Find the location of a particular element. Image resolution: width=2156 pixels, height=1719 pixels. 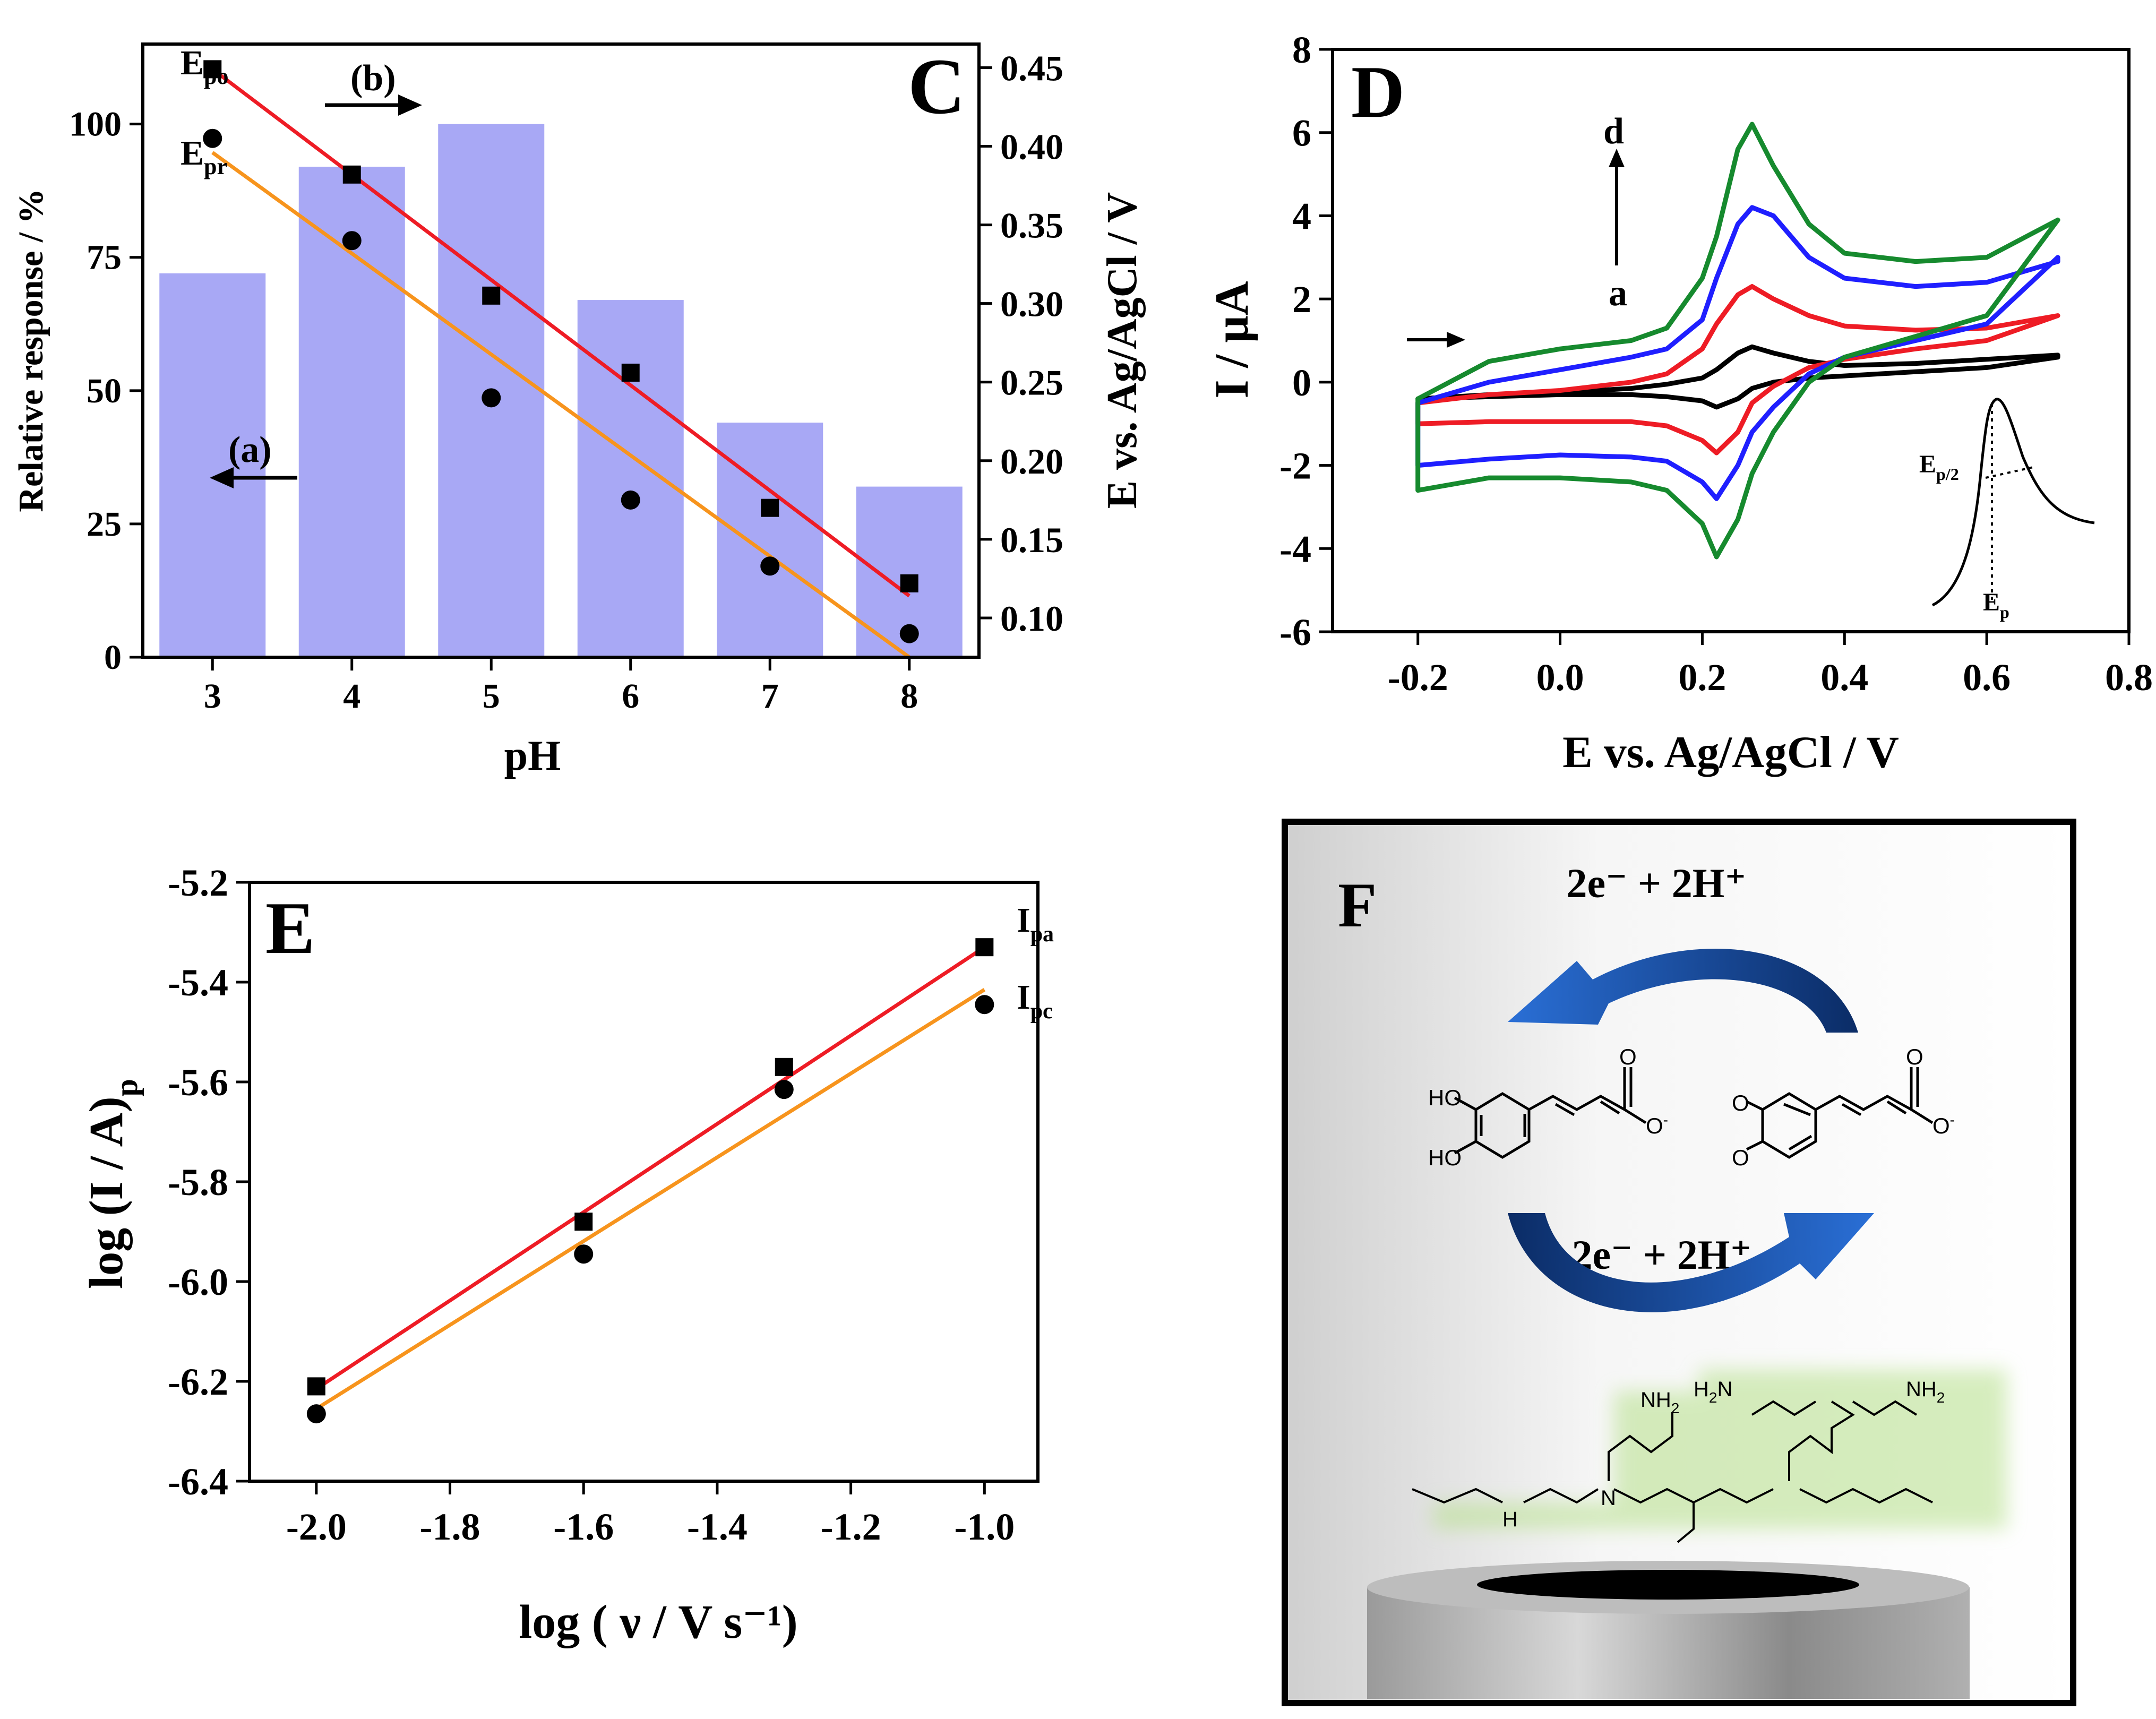

panel-e-frame is located at coordinates (644, 1182).